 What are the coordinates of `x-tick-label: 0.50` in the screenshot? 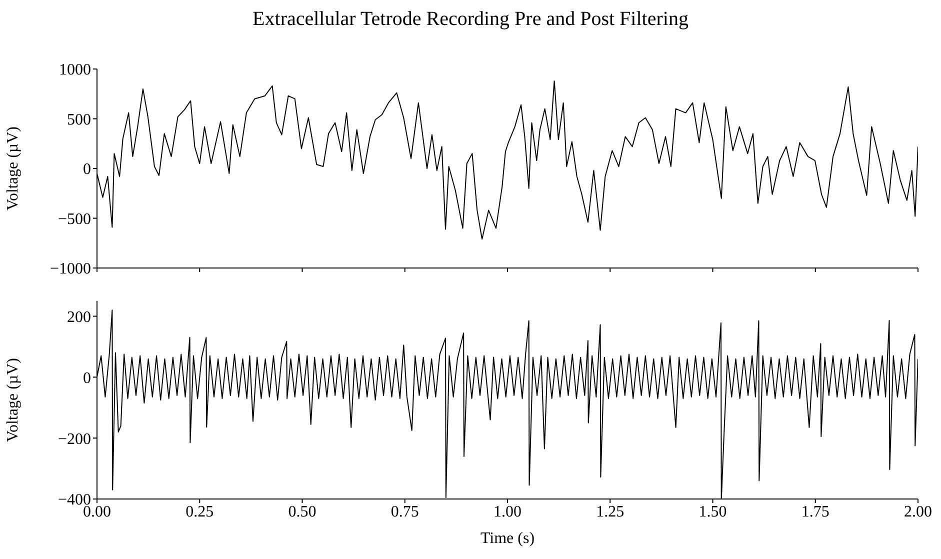 It's located at (302, 511).